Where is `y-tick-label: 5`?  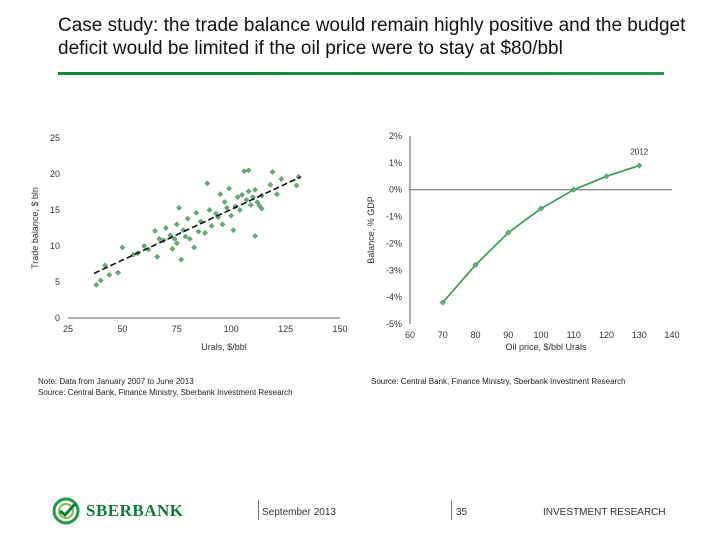 y-tick-label: 5 is located at coordinates (57, 282).